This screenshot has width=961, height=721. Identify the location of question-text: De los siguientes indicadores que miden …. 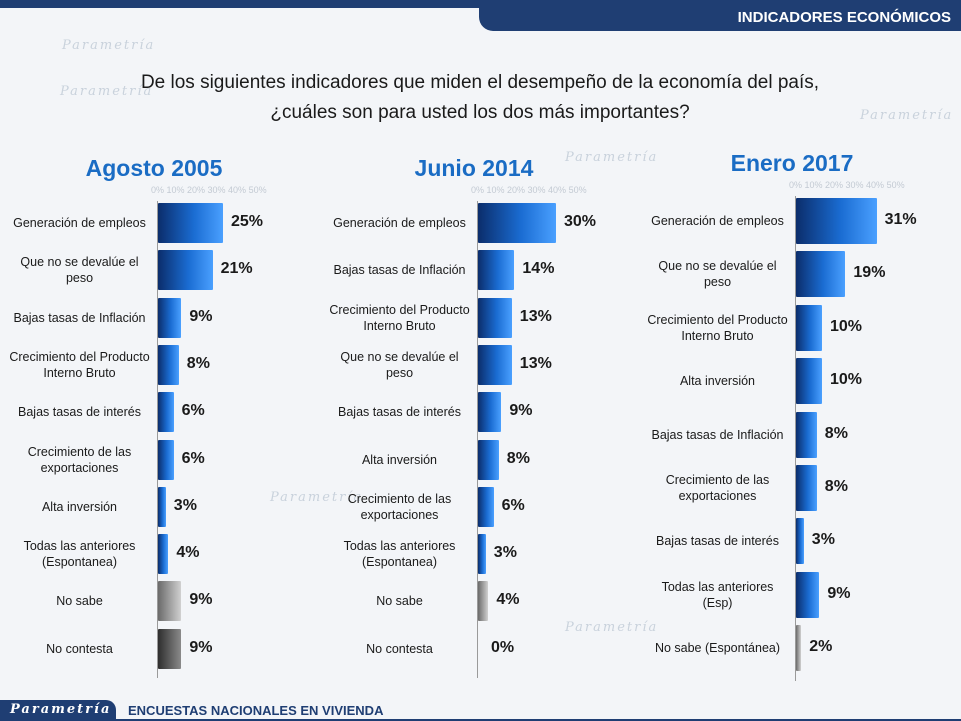
(480, 98).